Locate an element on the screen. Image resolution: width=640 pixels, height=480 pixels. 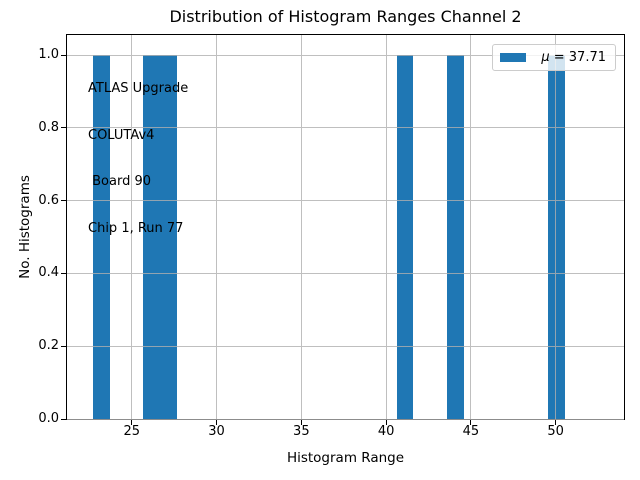
legend-label: μ = 37.71 is located at coordinates (573, 57).